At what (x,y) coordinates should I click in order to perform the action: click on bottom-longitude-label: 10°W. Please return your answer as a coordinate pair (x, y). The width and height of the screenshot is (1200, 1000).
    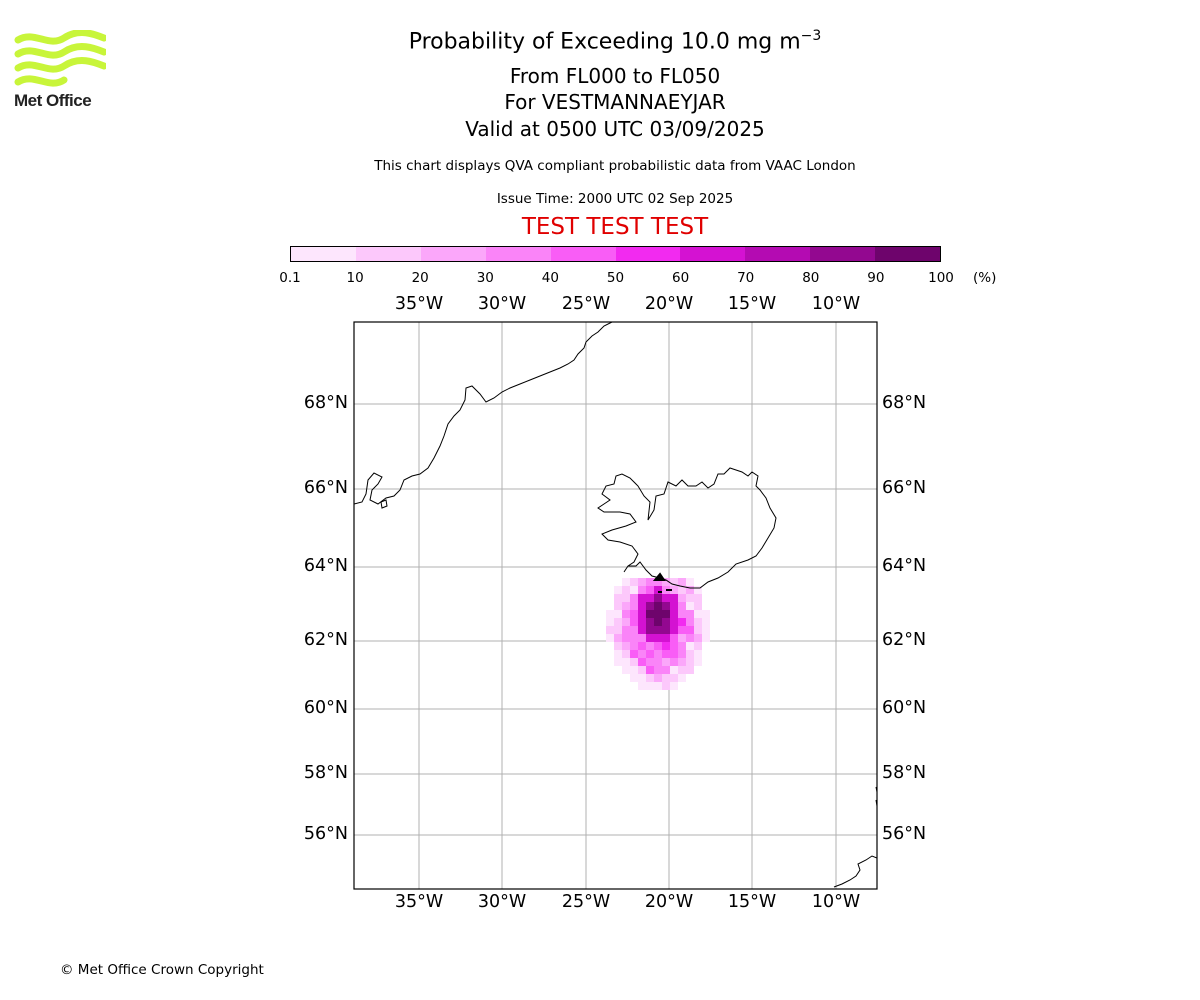
    Looking at the image, I should click on (836, 902).